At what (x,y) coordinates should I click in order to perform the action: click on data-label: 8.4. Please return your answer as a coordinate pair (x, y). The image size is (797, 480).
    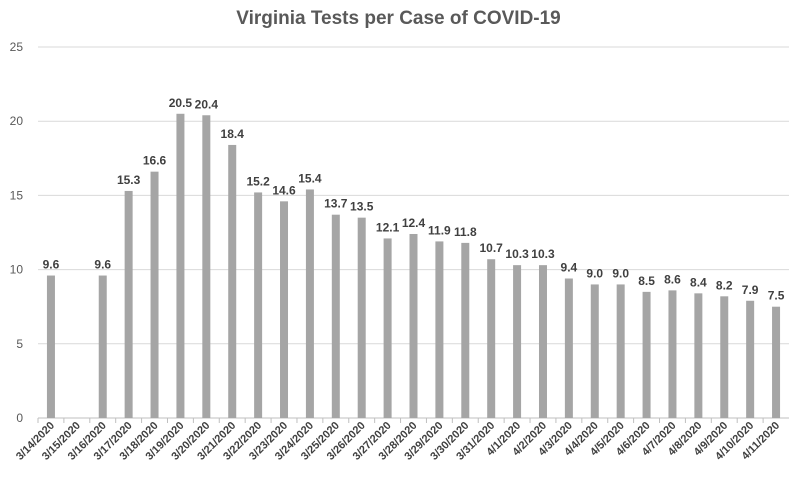
    Looking at the image, I should click on (698, 282).